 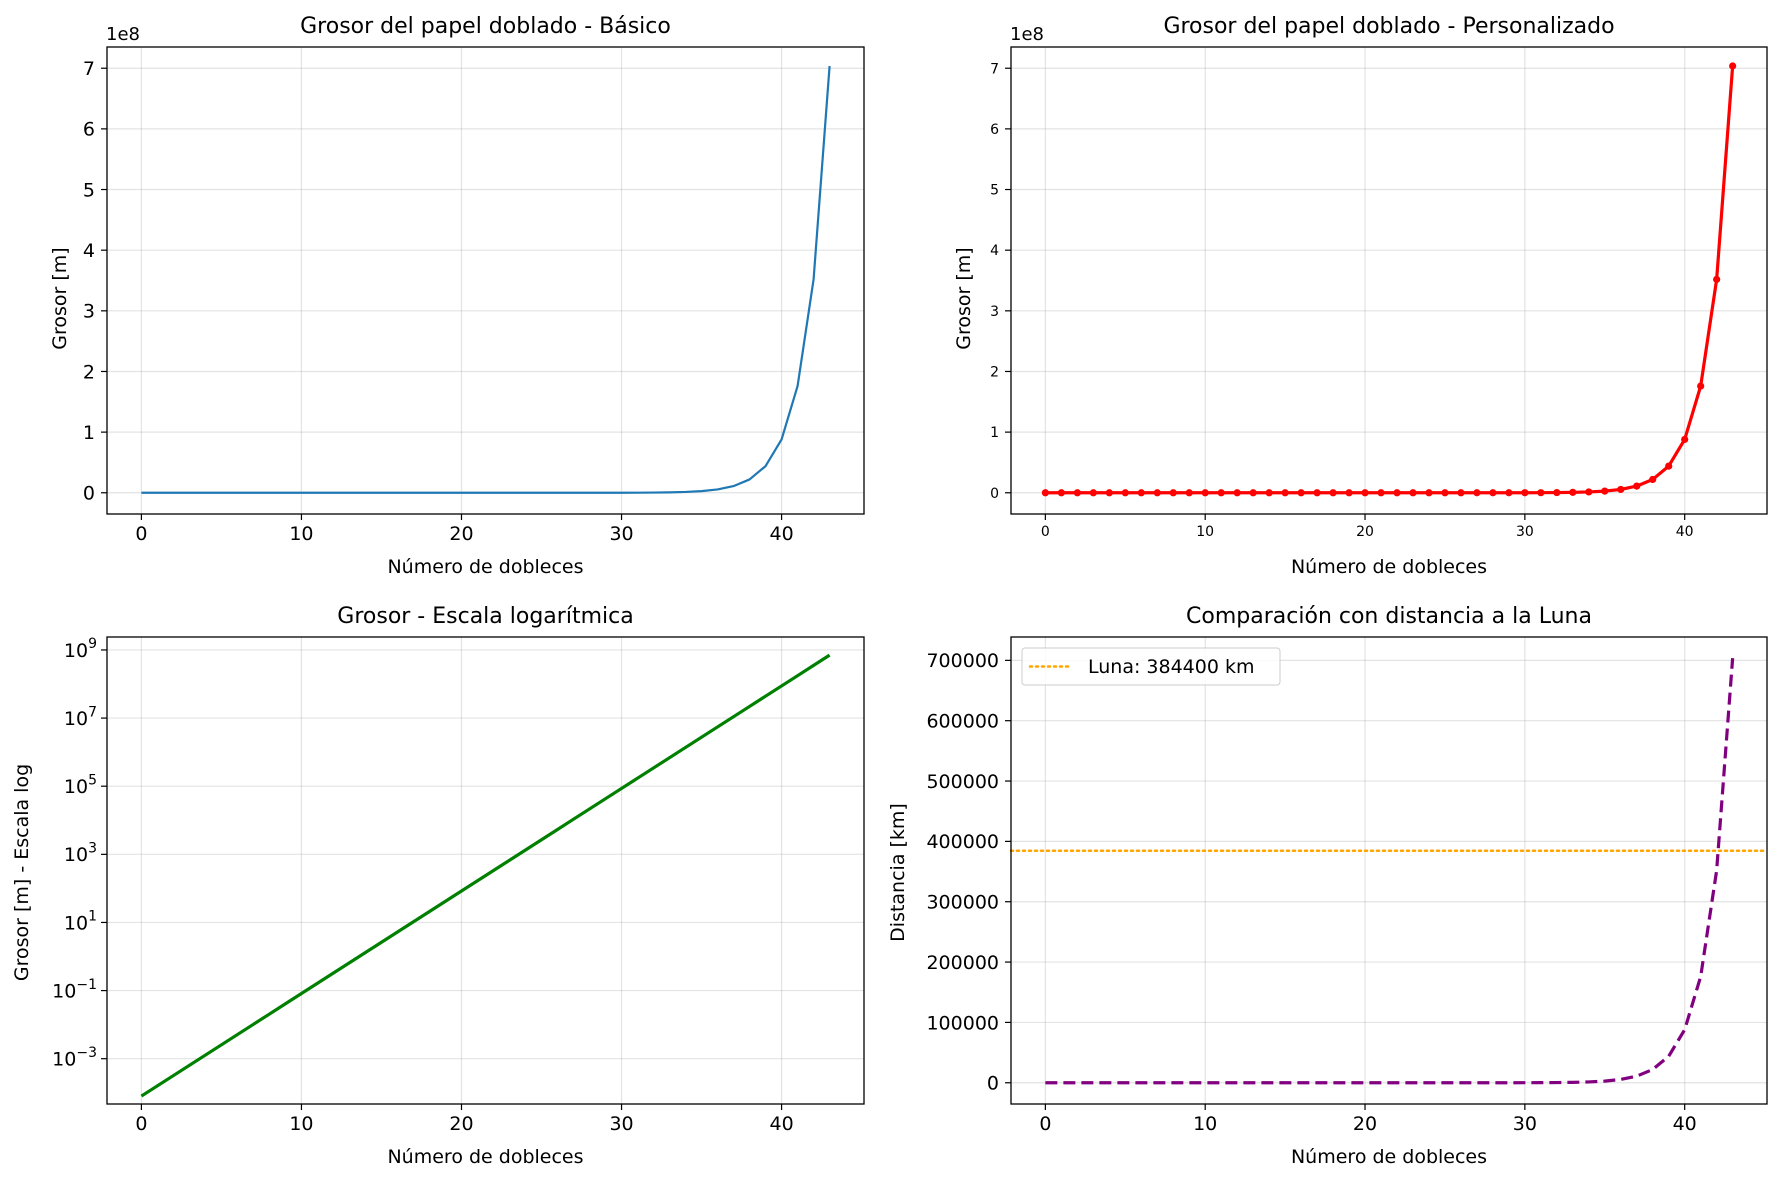 I want to click on y-tick-label: 700000, so click(x=962, y=661).